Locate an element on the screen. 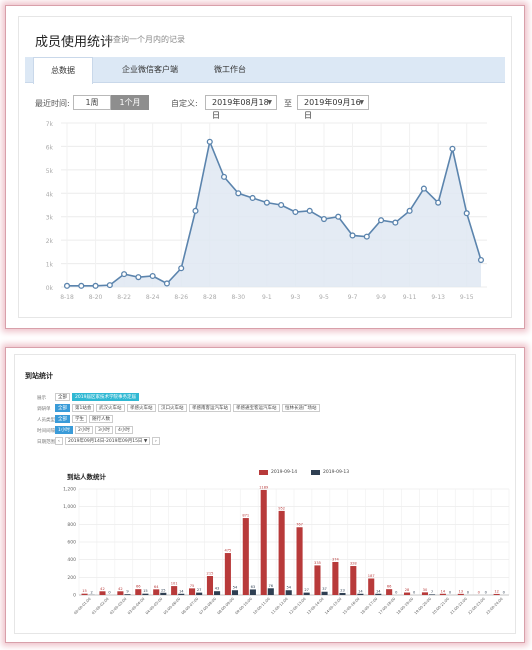 The height and width of the screenshot is (650, 532). tab-workbench: 微工作台 is located at coordinates (230, 69).